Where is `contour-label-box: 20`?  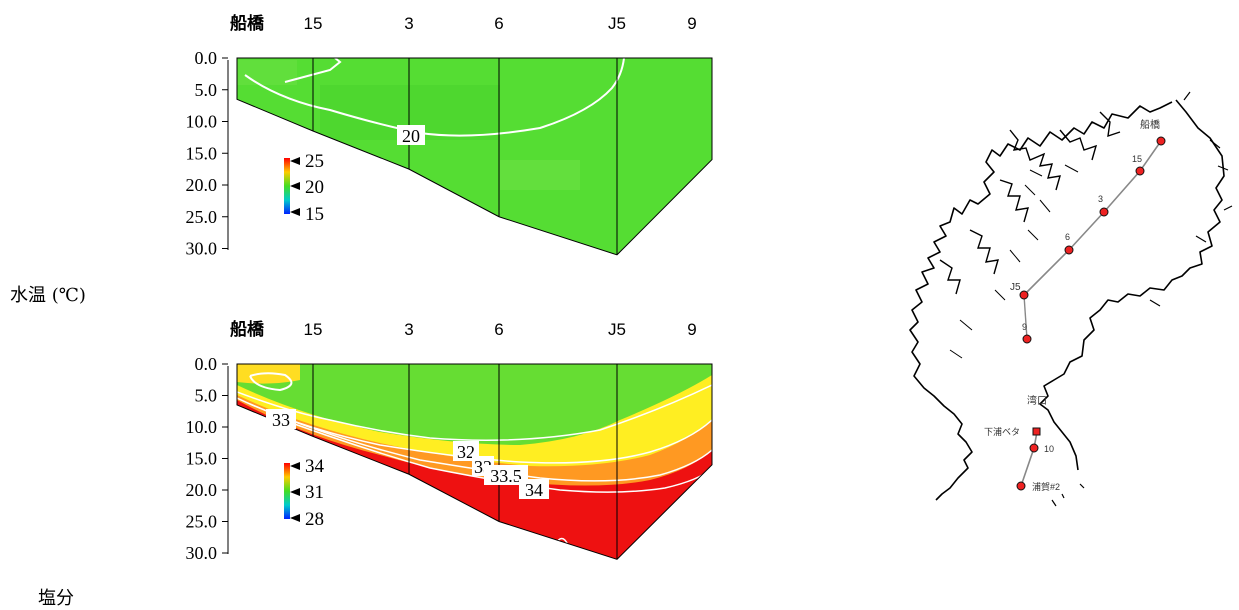
contour-label-box: 20 is located at coordinates (411, 135).